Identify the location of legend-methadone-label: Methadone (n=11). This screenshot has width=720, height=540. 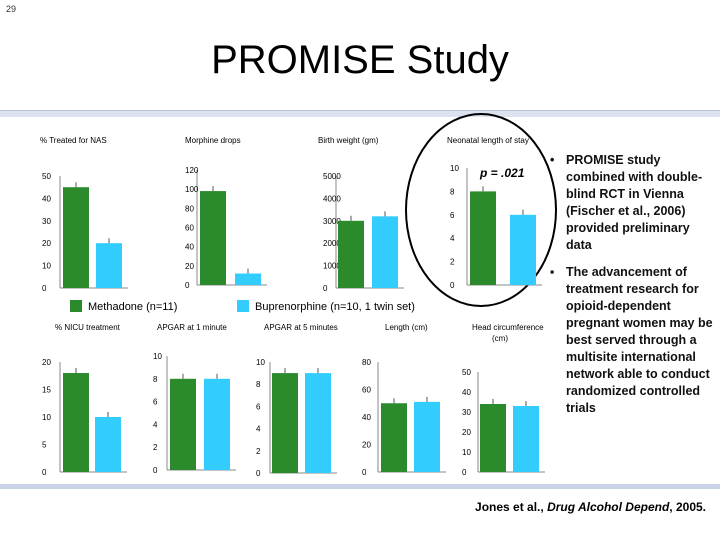
(132, 307).